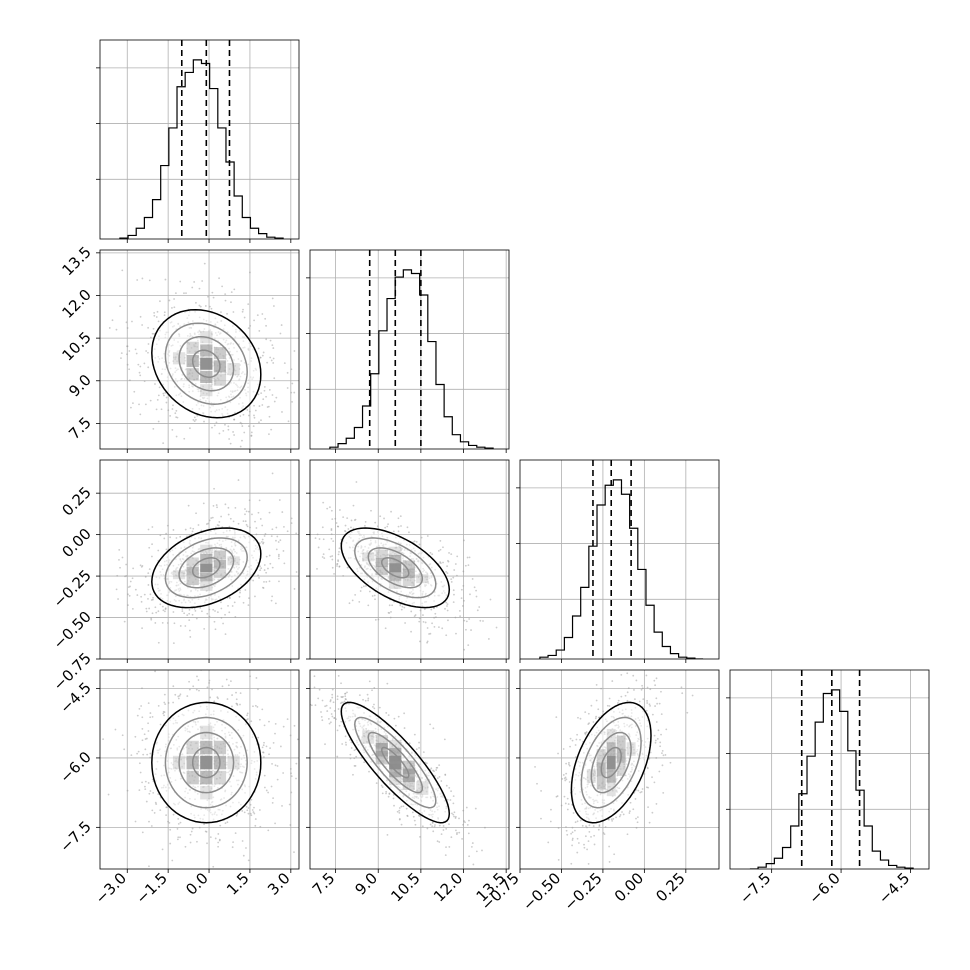 The height and width of the screenshot is (970, 970). What do you see at coordinates (613, 760) in the screenshot?
I see `panel-content` at bounding box center [613, 760].